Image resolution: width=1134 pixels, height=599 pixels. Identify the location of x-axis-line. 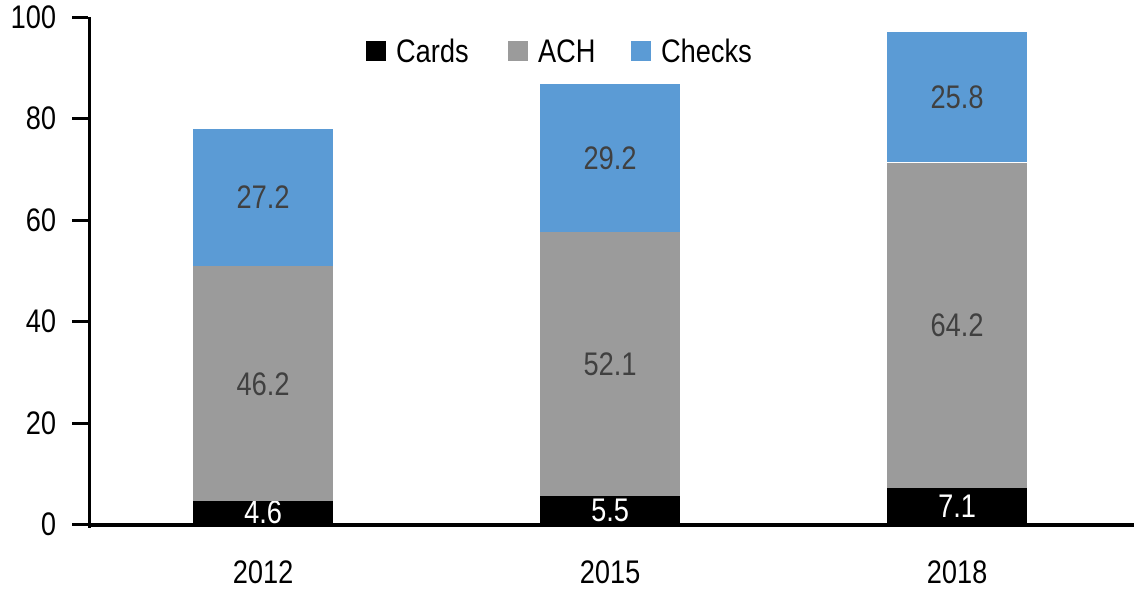
(611, 525).